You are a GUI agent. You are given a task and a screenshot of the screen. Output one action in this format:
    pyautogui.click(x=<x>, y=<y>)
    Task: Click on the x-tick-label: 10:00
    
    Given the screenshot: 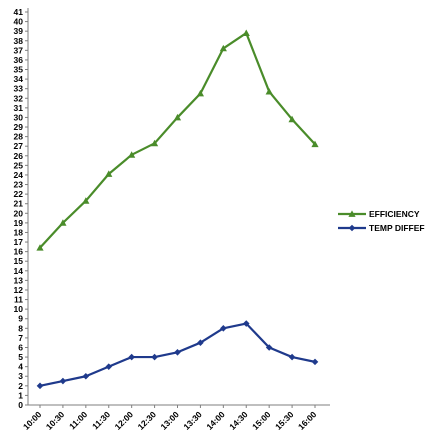 What is the action you would take?
    pyautogui.click(x=32, y=420)
    